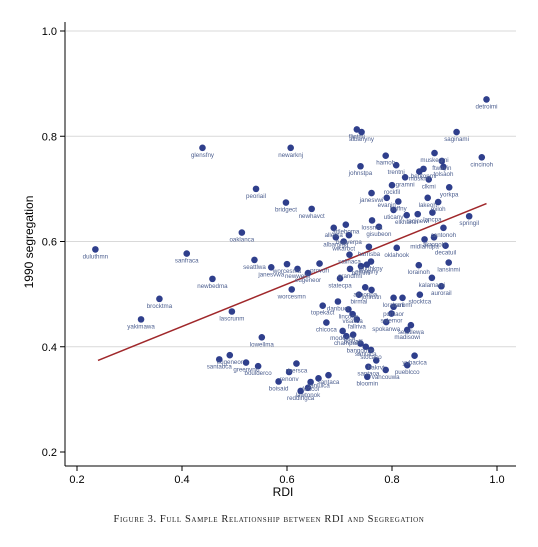 This screenshot has width=538, height=547. I want to click on point-label: bridgect, so click(286, 210).